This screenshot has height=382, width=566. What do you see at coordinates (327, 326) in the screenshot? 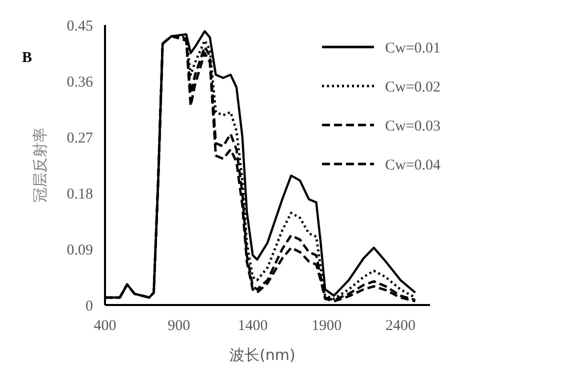
I see `x-tick-label: 1900` at bounding box center [327, 326].